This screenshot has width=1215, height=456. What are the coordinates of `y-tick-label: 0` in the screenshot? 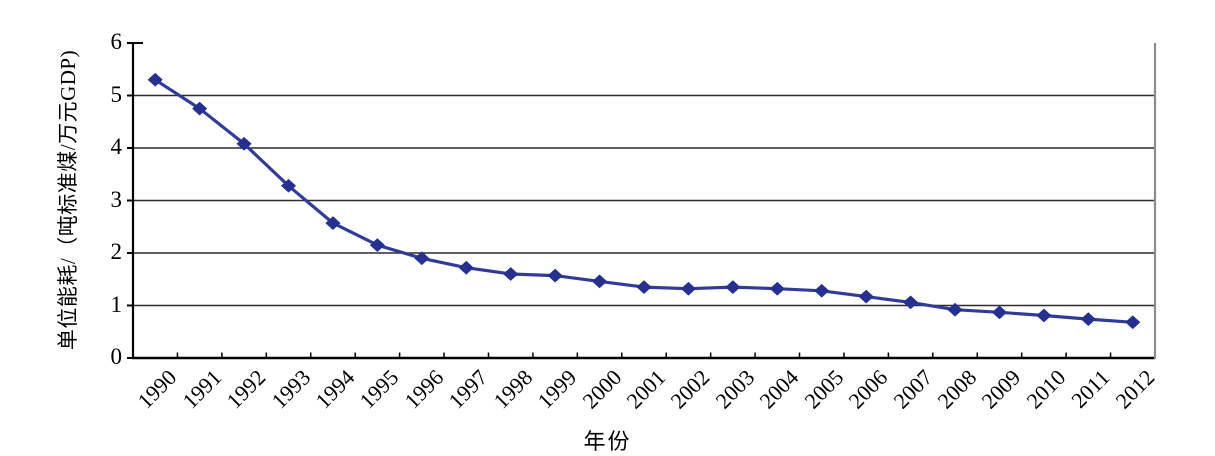 It's located at (116, 356).